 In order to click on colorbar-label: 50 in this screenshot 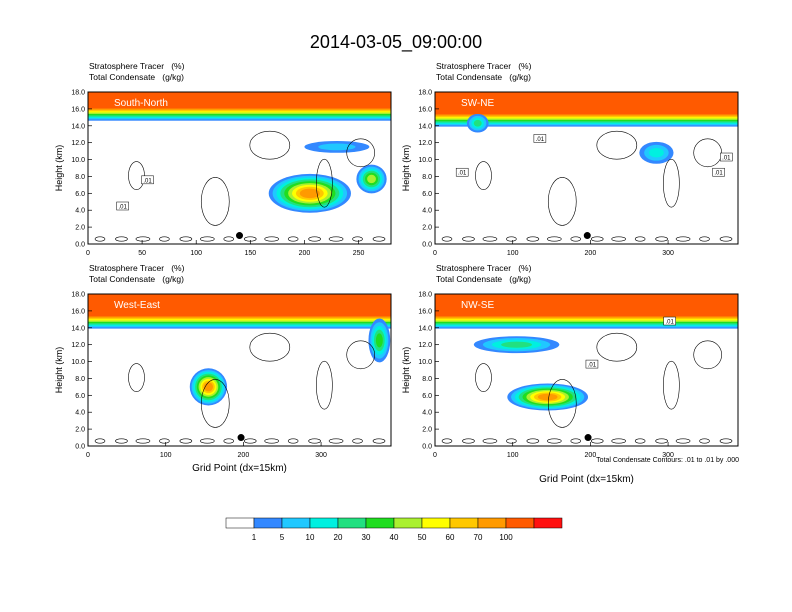, I will do `click(422, 537)`.